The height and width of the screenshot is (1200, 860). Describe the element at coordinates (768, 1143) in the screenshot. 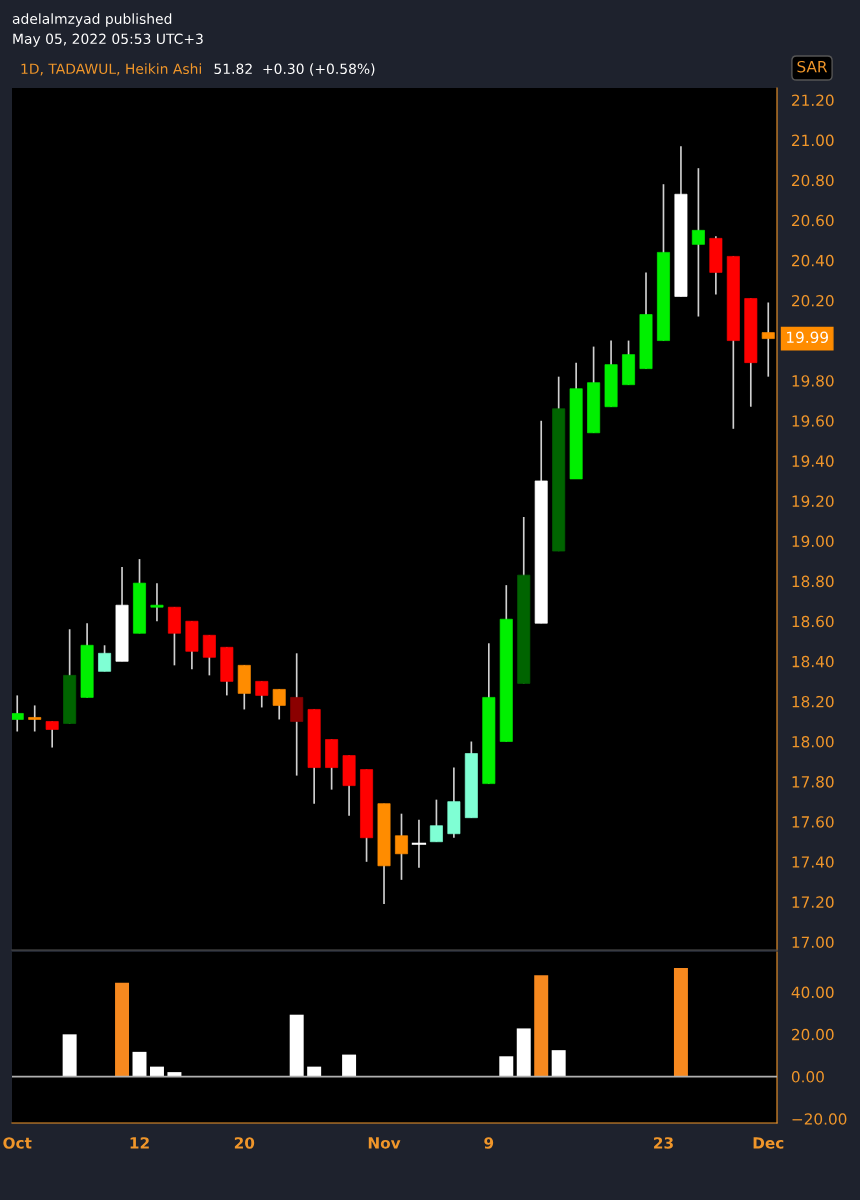

I see `x-tick-label: Dec` at that location.